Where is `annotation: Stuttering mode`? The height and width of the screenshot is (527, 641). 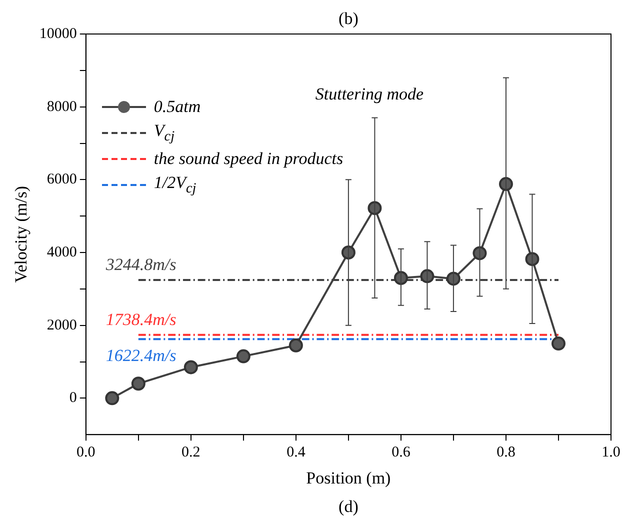
annotation: Stuttering mode is located at coordinates (369, 94).